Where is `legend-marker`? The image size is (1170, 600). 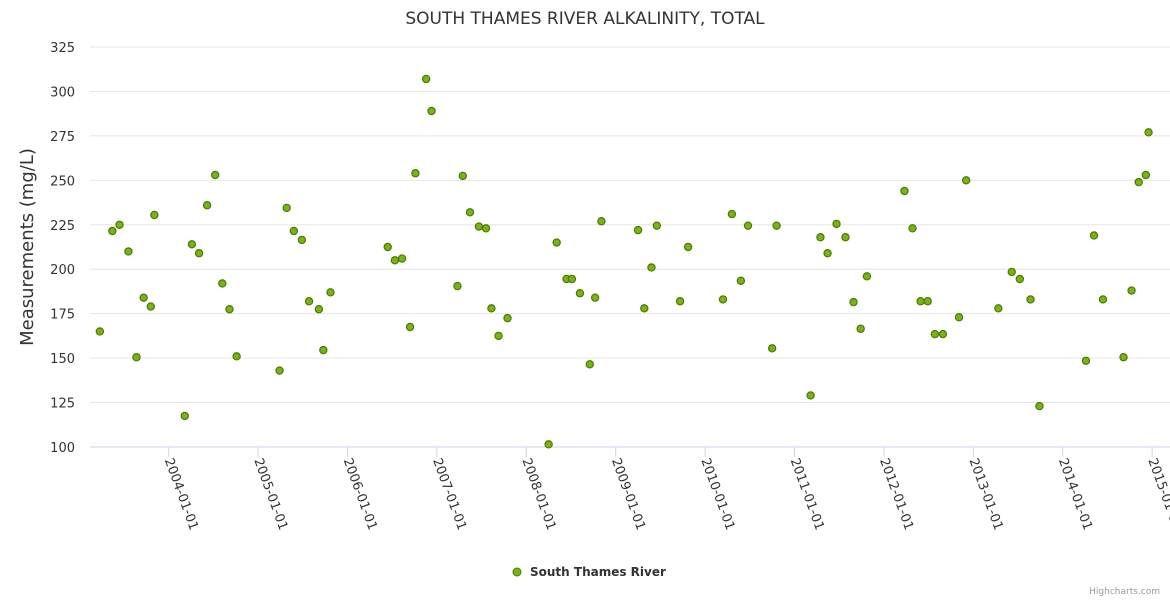 legend-marker is located at coordinates (517, 572).